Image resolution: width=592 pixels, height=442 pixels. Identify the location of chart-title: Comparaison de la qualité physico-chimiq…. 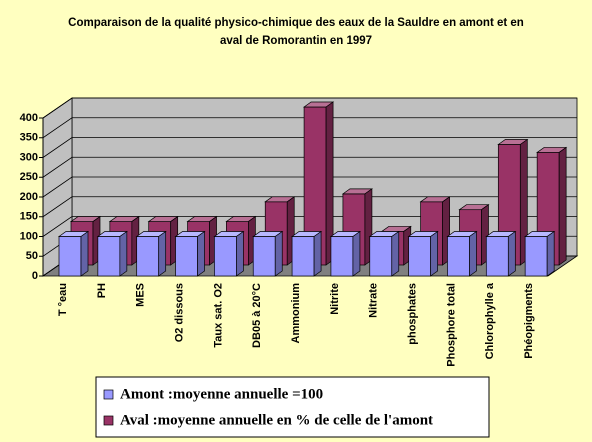
(296, 32).